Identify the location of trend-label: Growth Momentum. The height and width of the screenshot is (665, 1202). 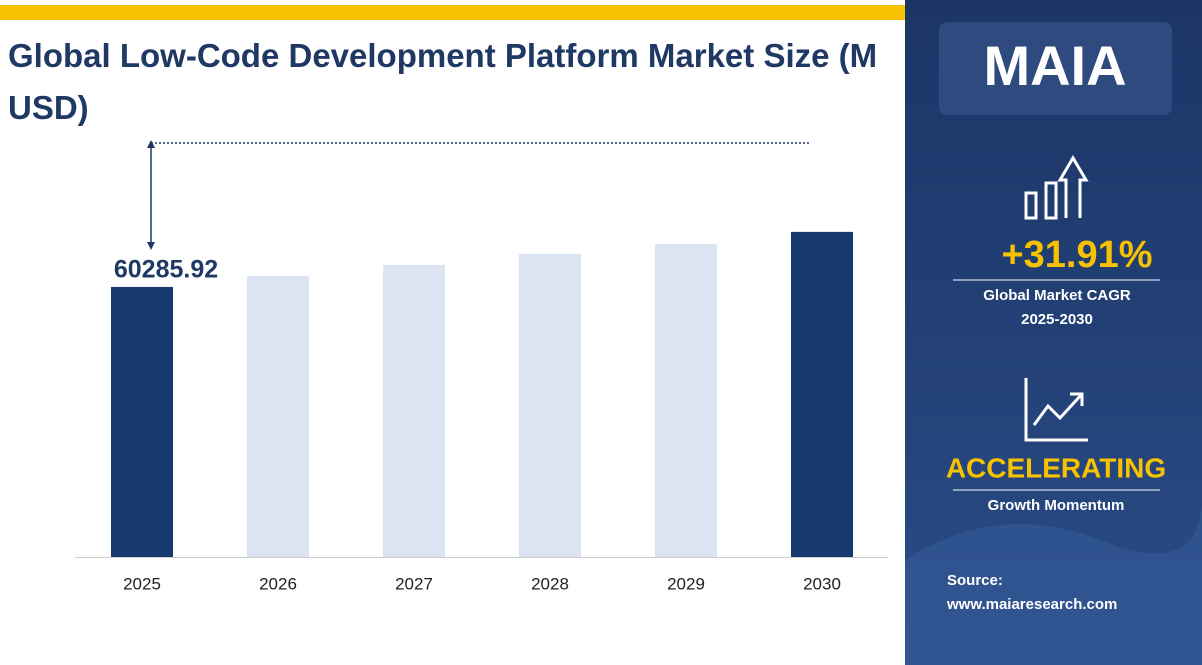
(1056, 505).